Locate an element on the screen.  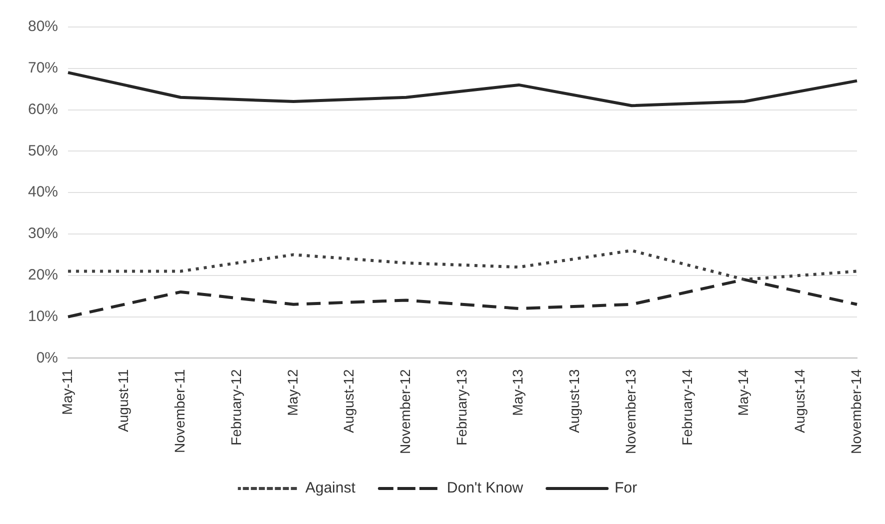
x-tick-label: November-14 is located at coordinates (856, 411).